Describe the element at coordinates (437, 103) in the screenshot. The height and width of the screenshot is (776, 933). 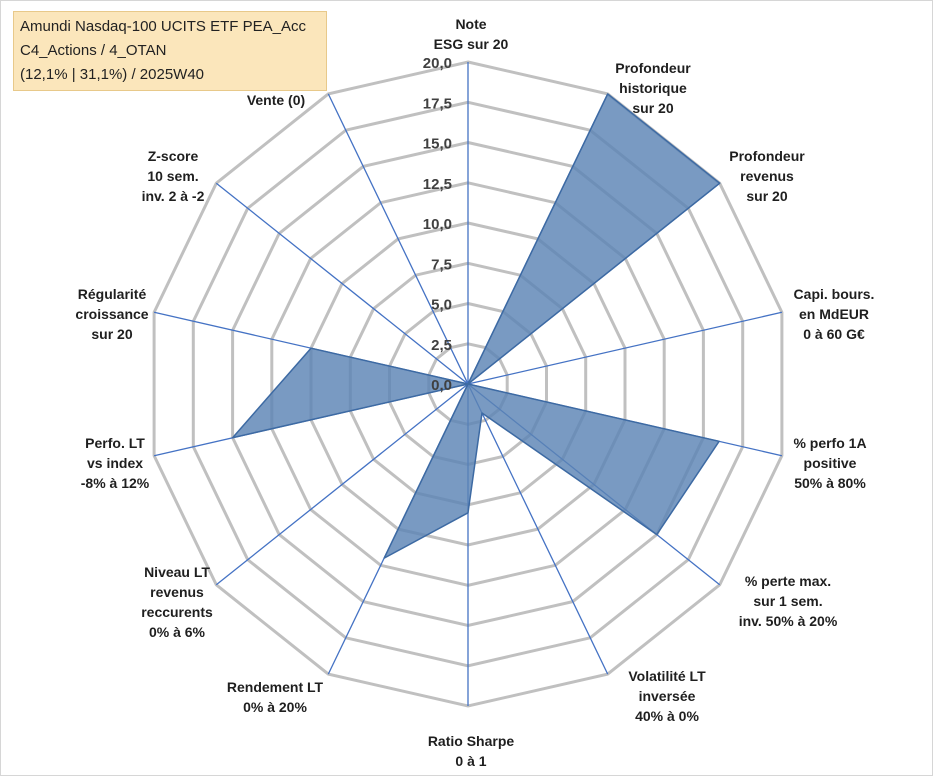
I see `tick-label: 17,5` at that location.